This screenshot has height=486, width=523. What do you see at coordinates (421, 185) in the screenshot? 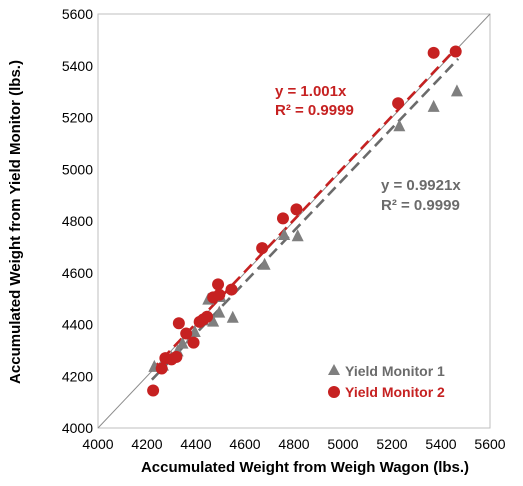
I see `trendline-1-equation: y = 0.9921x` at bounding box center [421, 185].